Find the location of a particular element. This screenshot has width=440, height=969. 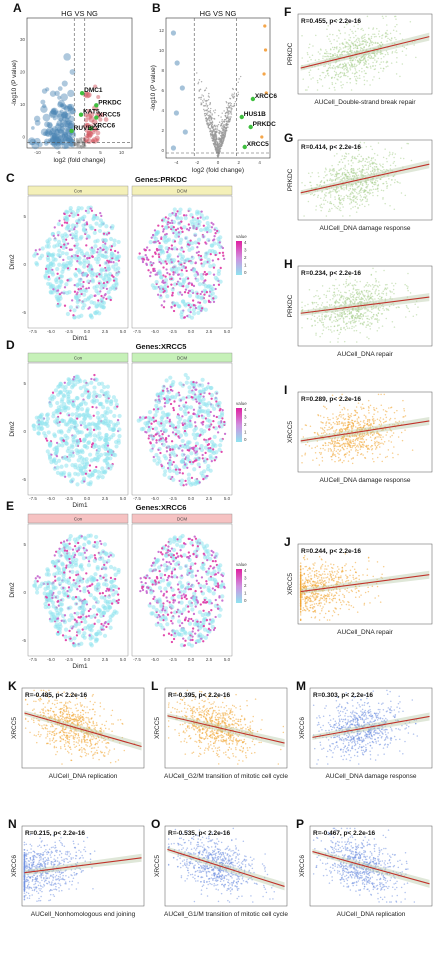

facet-dcm: DCM-7.5 -5.0 -2.5 0.0 2.5 5.0 is located at coordinates (182, 426).